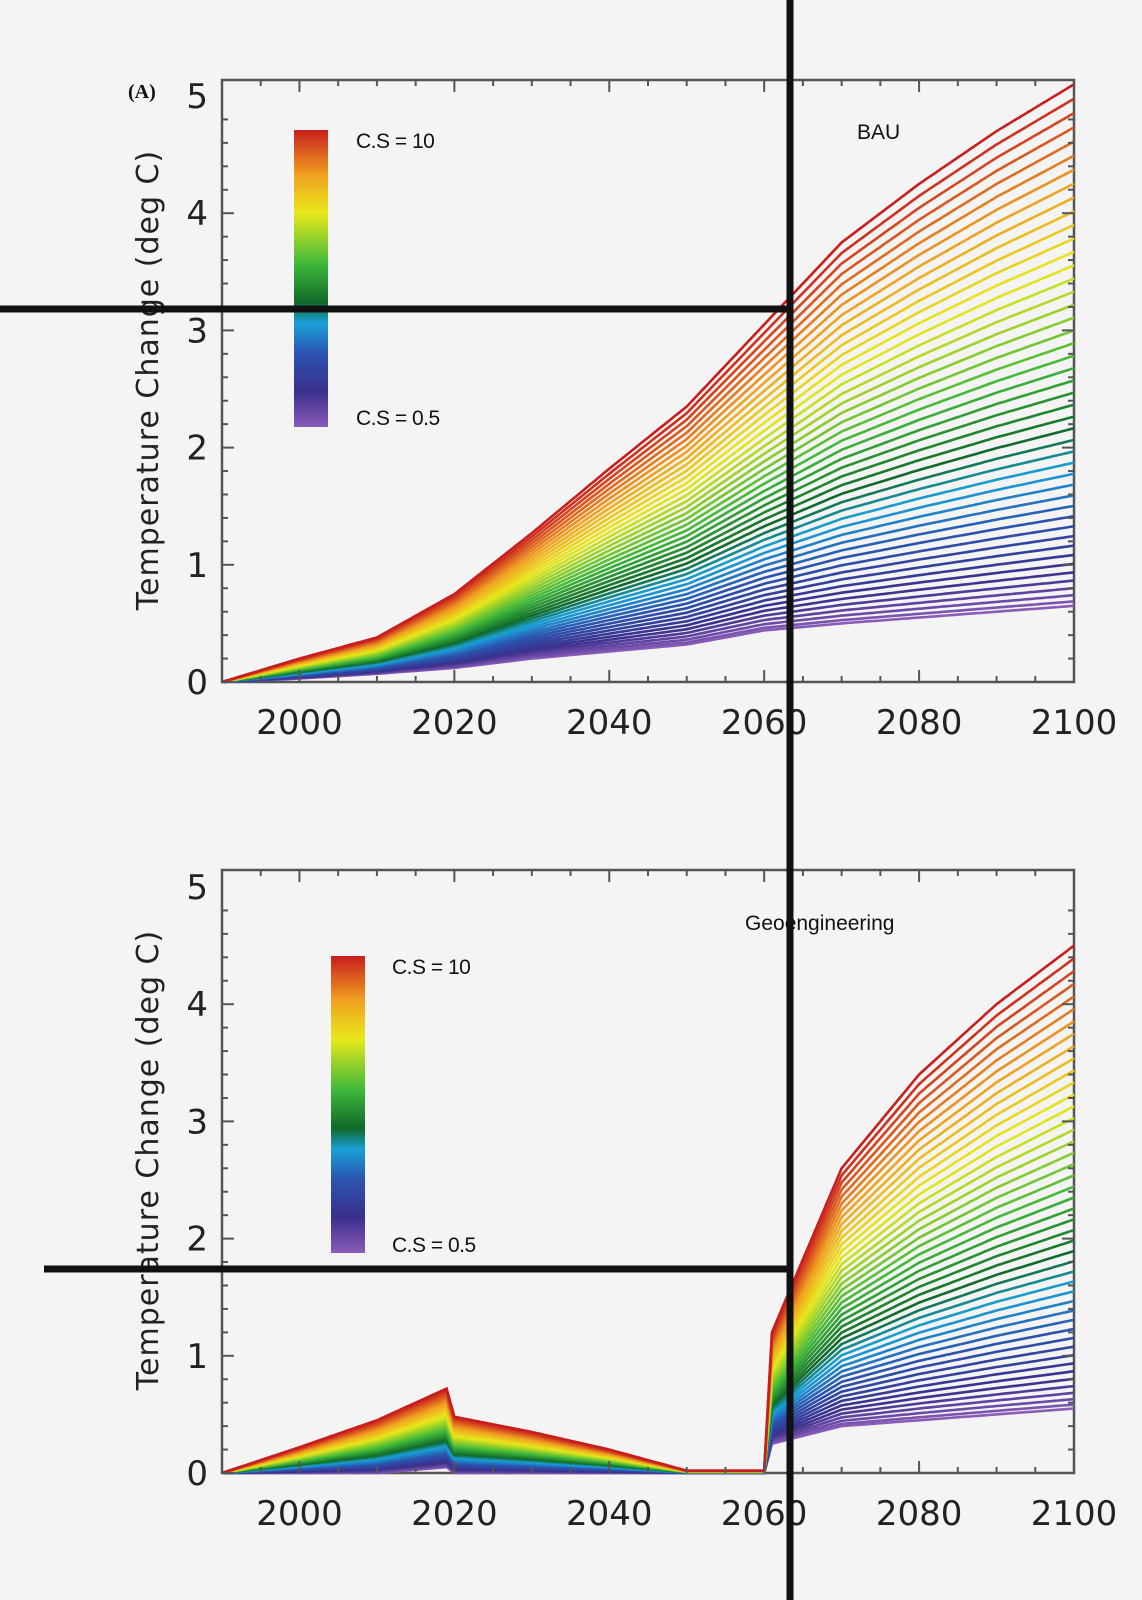  What do you see at coordinates (142, 92) in the screenshot?
I see `panel-label: (A)` at bounding box center [142, 92].